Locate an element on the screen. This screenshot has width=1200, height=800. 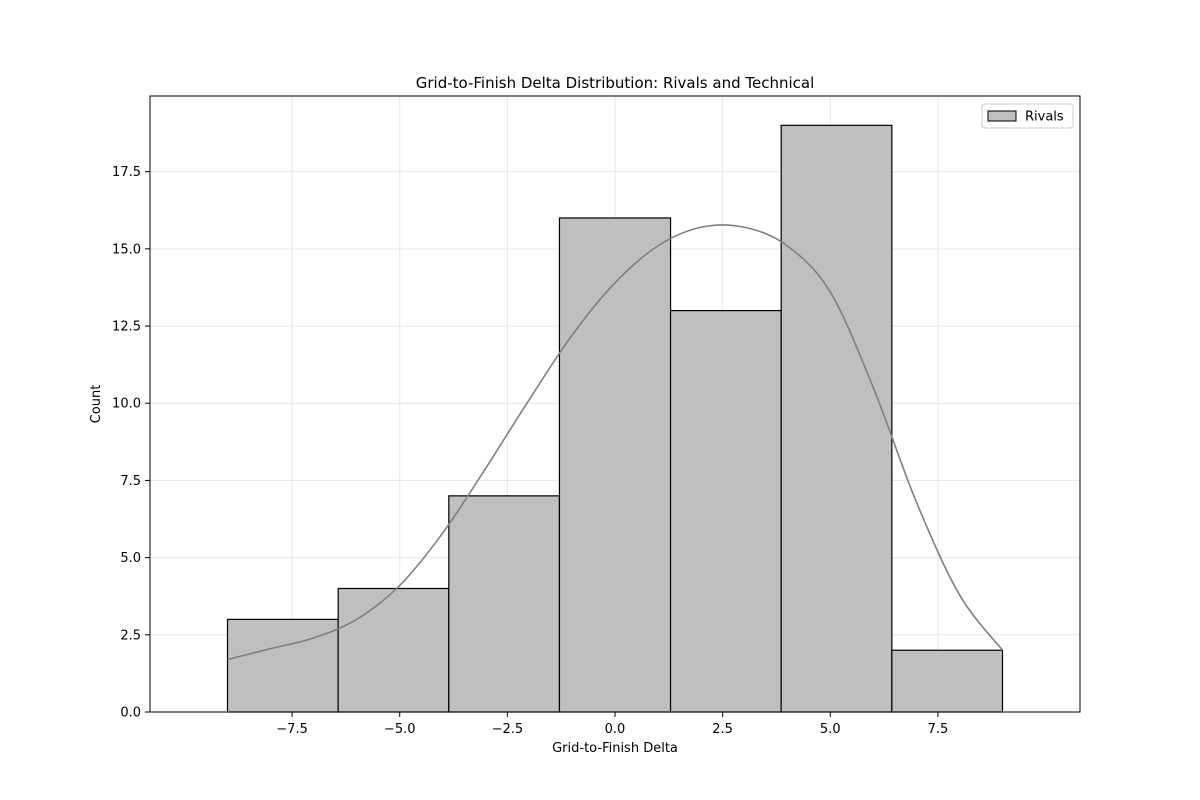
y-tick-label: 2.5 is located at coordinates (130, 635).